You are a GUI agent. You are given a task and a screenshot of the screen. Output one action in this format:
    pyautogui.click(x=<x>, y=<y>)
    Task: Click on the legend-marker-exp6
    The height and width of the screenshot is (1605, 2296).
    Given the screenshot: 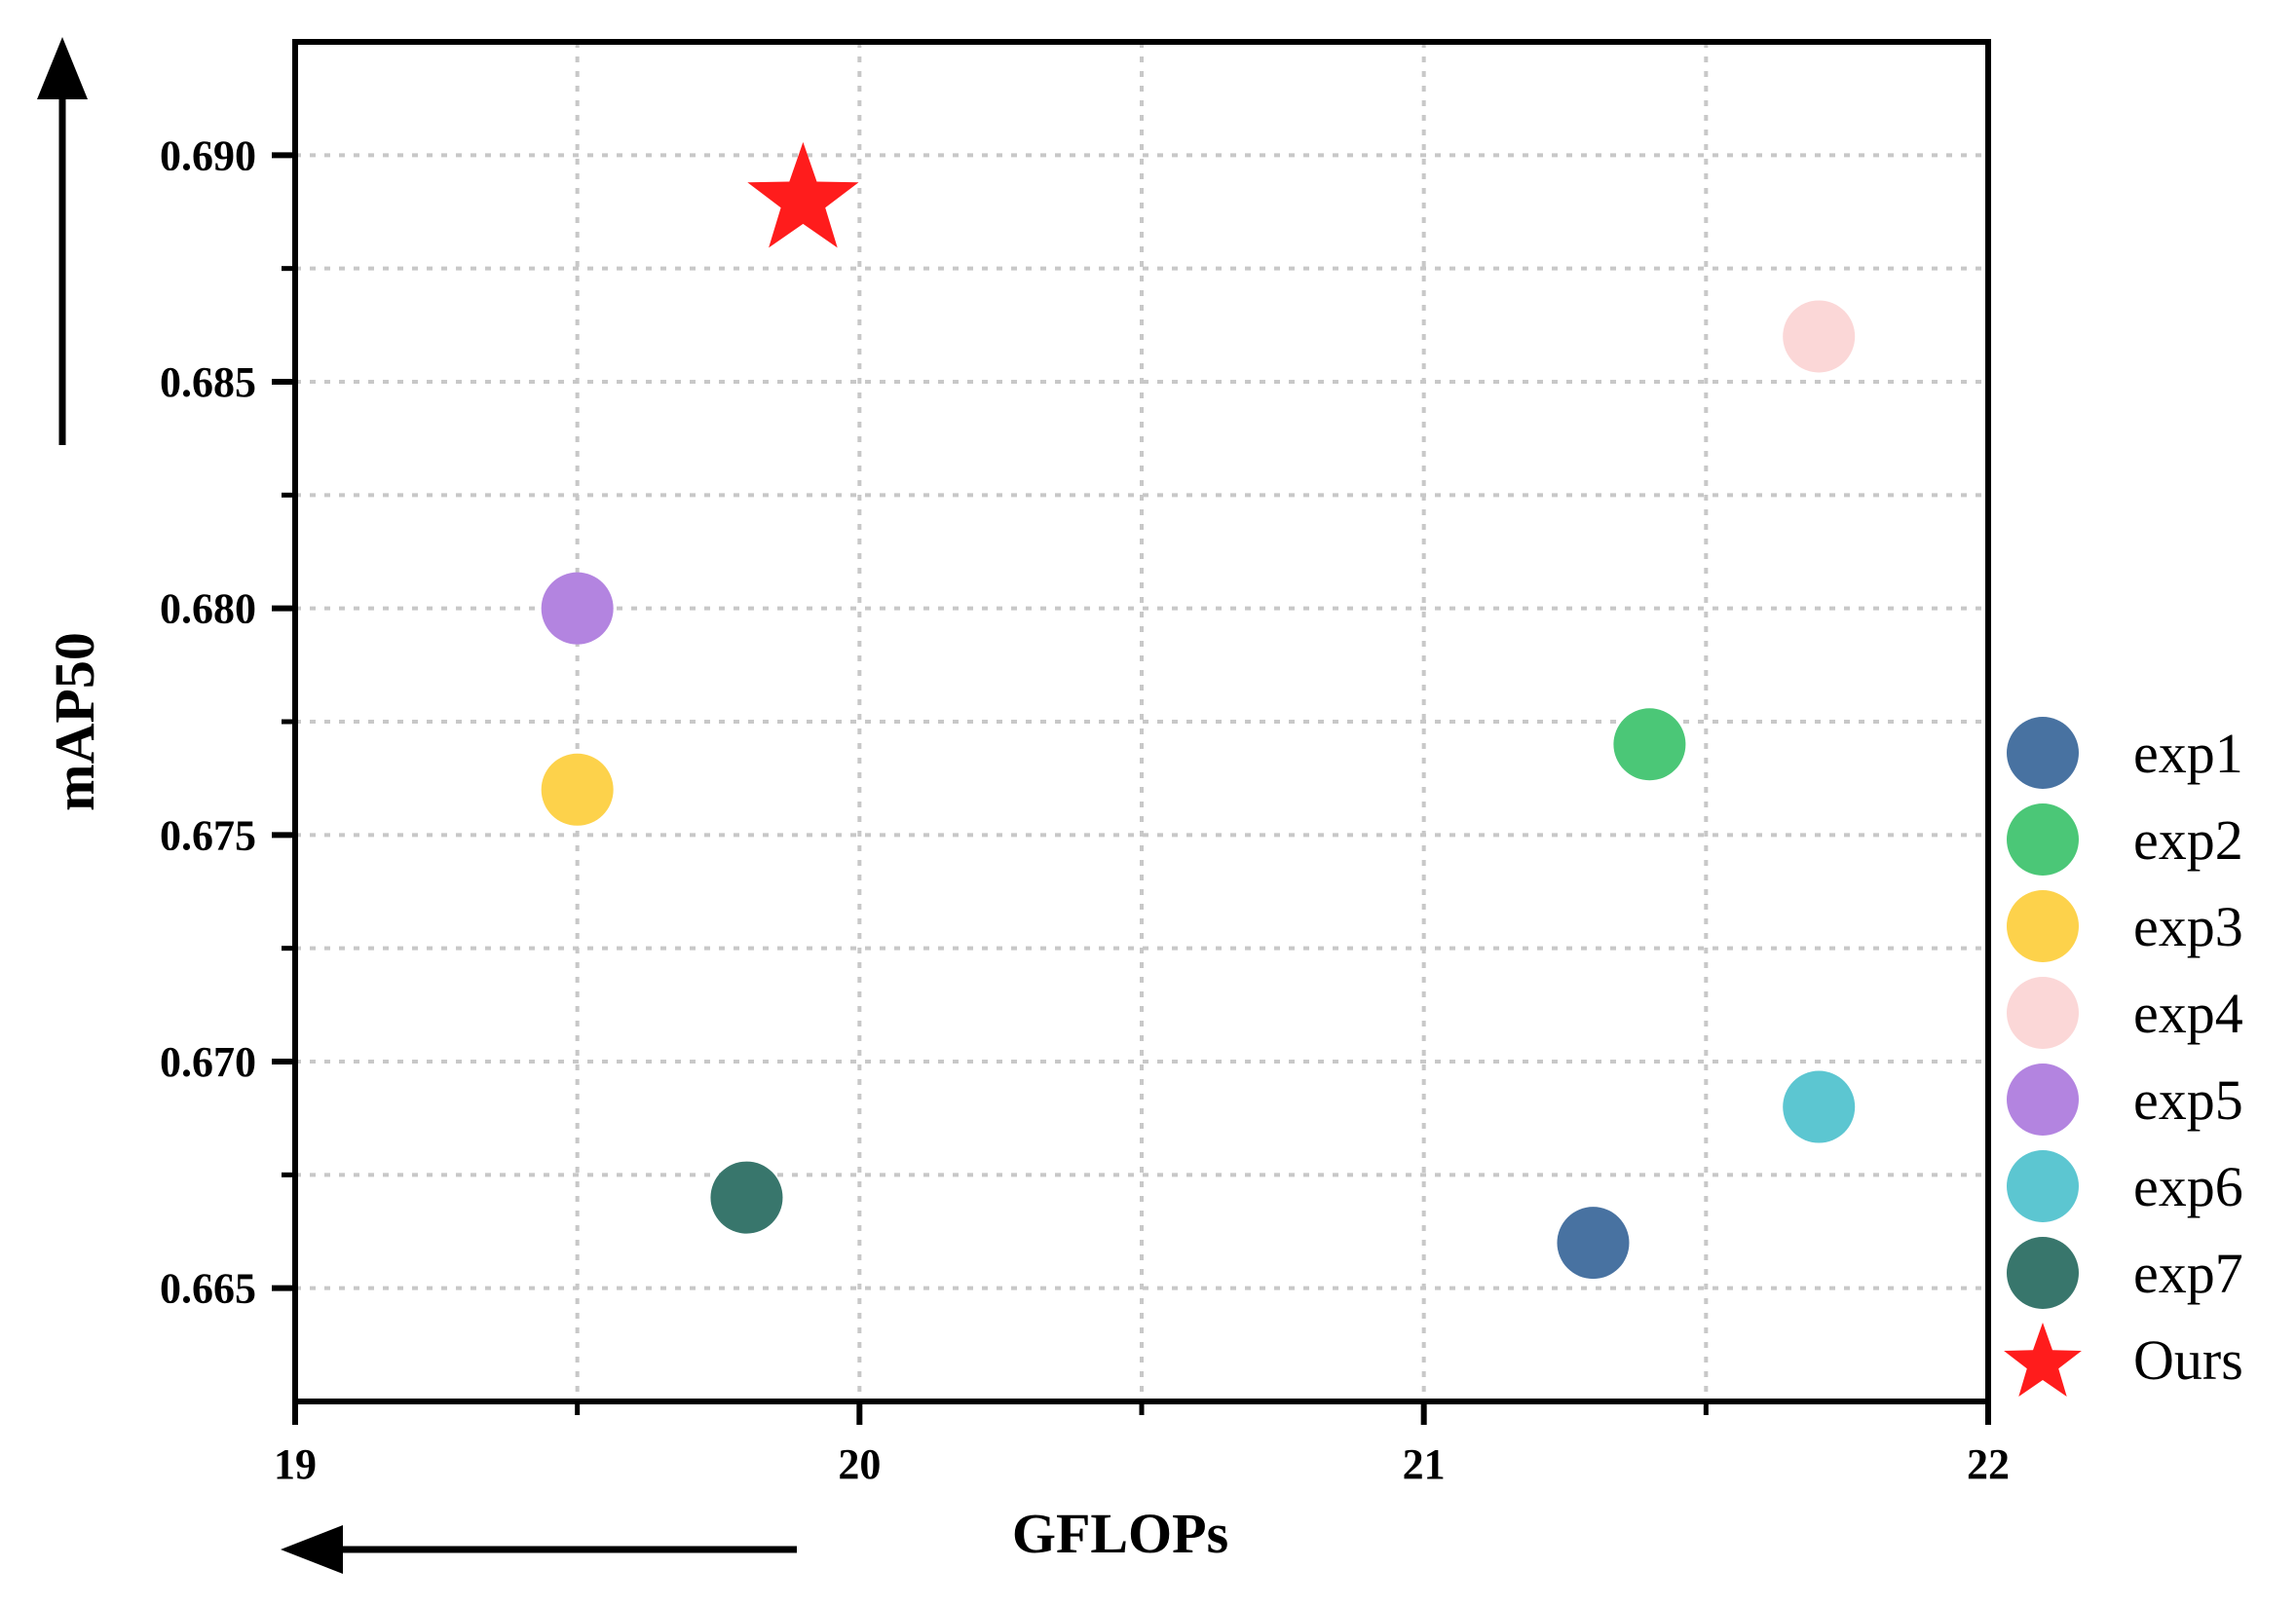 What is the action you would take?
    pyautogui.click(x=2043, y=1186)
    